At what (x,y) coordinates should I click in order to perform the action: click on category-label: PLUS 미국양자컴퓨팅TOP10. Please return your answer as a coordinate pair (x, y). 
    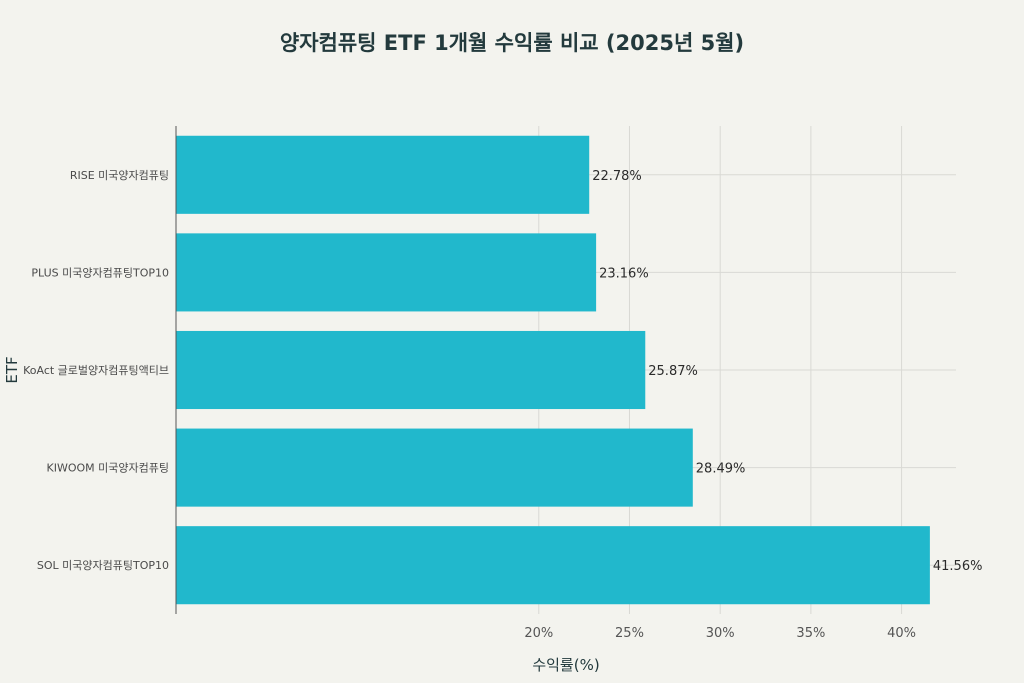
    Looking at the image, I should click on (100, 272).